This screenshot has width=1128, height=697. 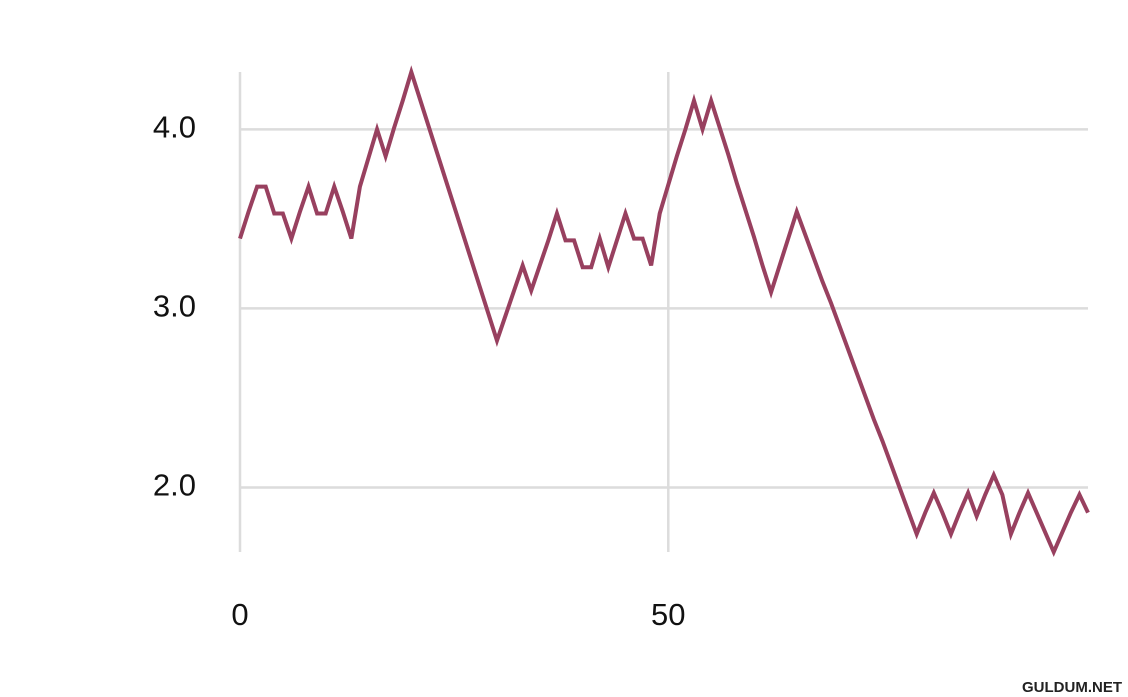 What do you see at coordinates (174, 306) in the screenshot?
I see `y-tick-label: 3.0` at bounding box center [174, 306].